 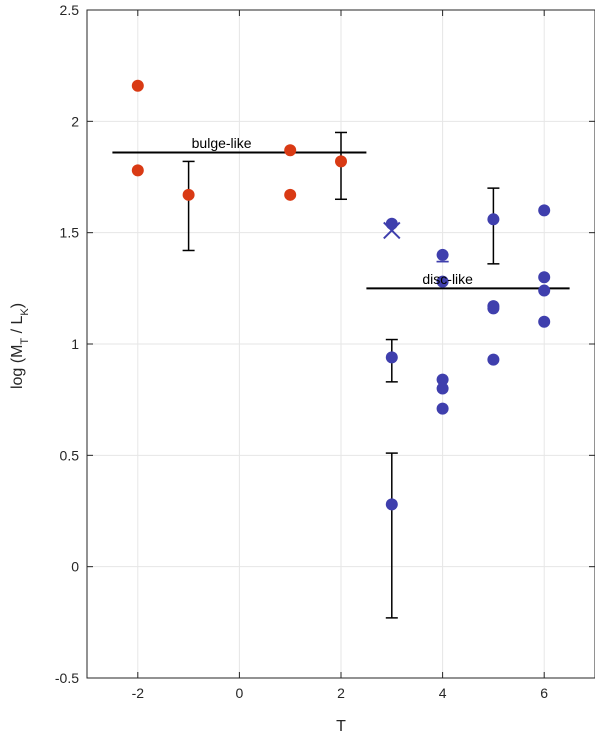 What do you see at coordinates (138, 693) in the screenshot?
I see `x-tick-label: -2` at bounding box center [138, 693].